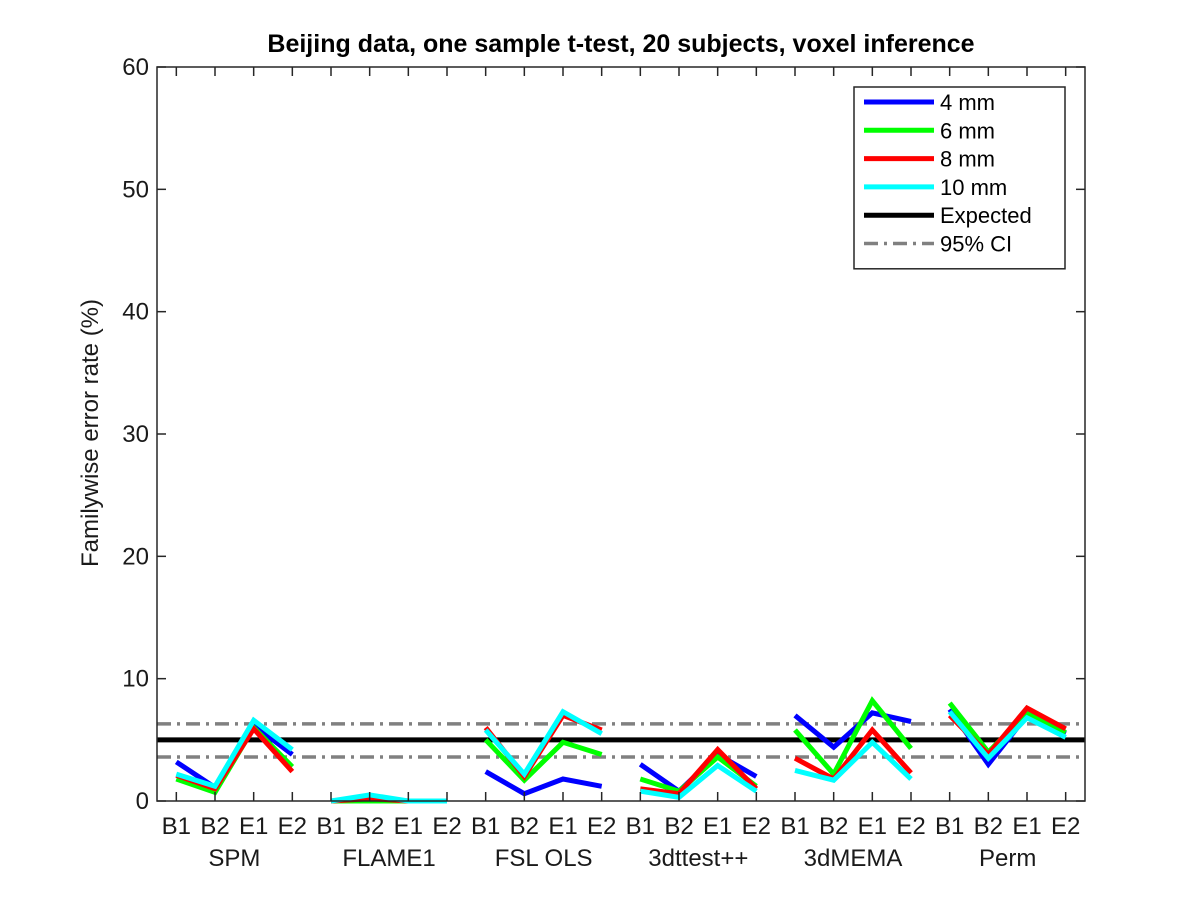 The image size is (1200, 900). What do you see at coordinates (621, 740) in the screenshot?
I see `reference-lines` at bounding box center [621, 740].